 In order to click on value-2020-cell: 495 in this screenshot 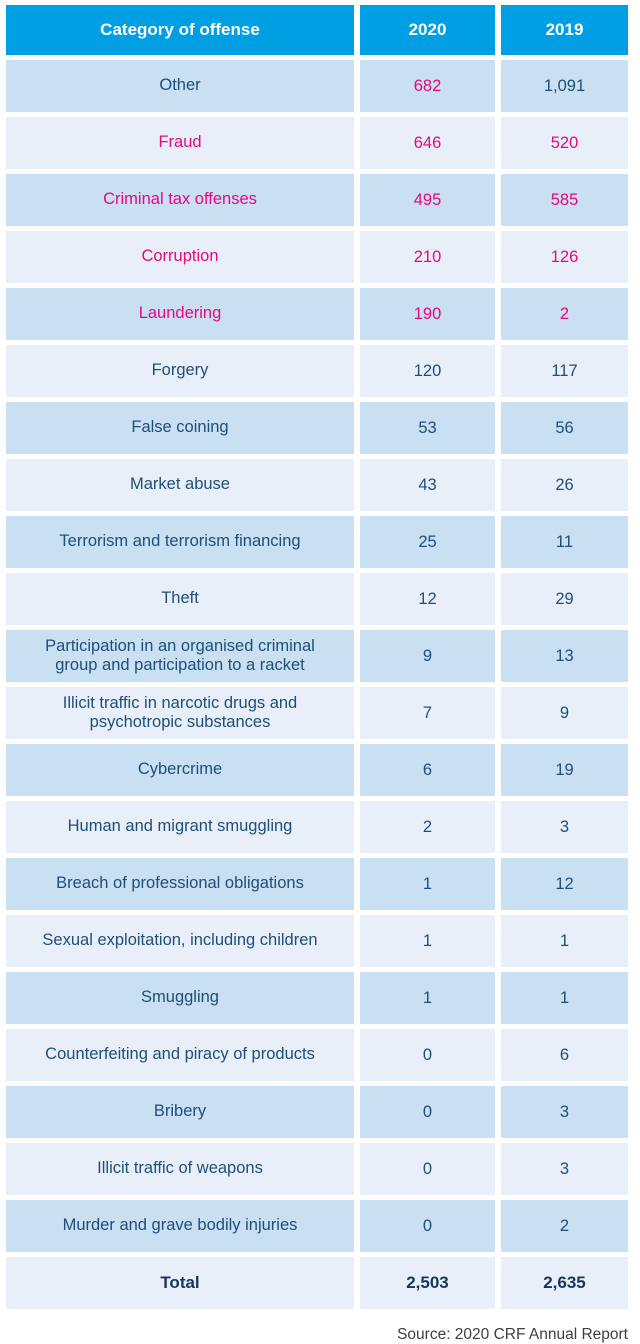, I will do `click(427, 200)`.